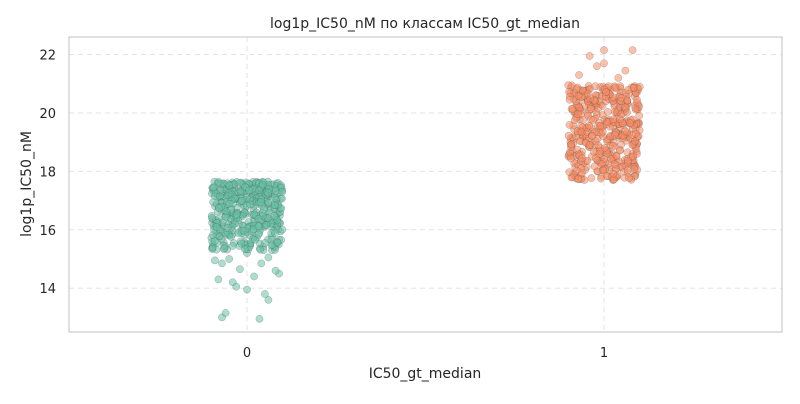  I want to click on chart-title: log1p_IC50_nM по классам IC50_gt_median, so click(425, 24).